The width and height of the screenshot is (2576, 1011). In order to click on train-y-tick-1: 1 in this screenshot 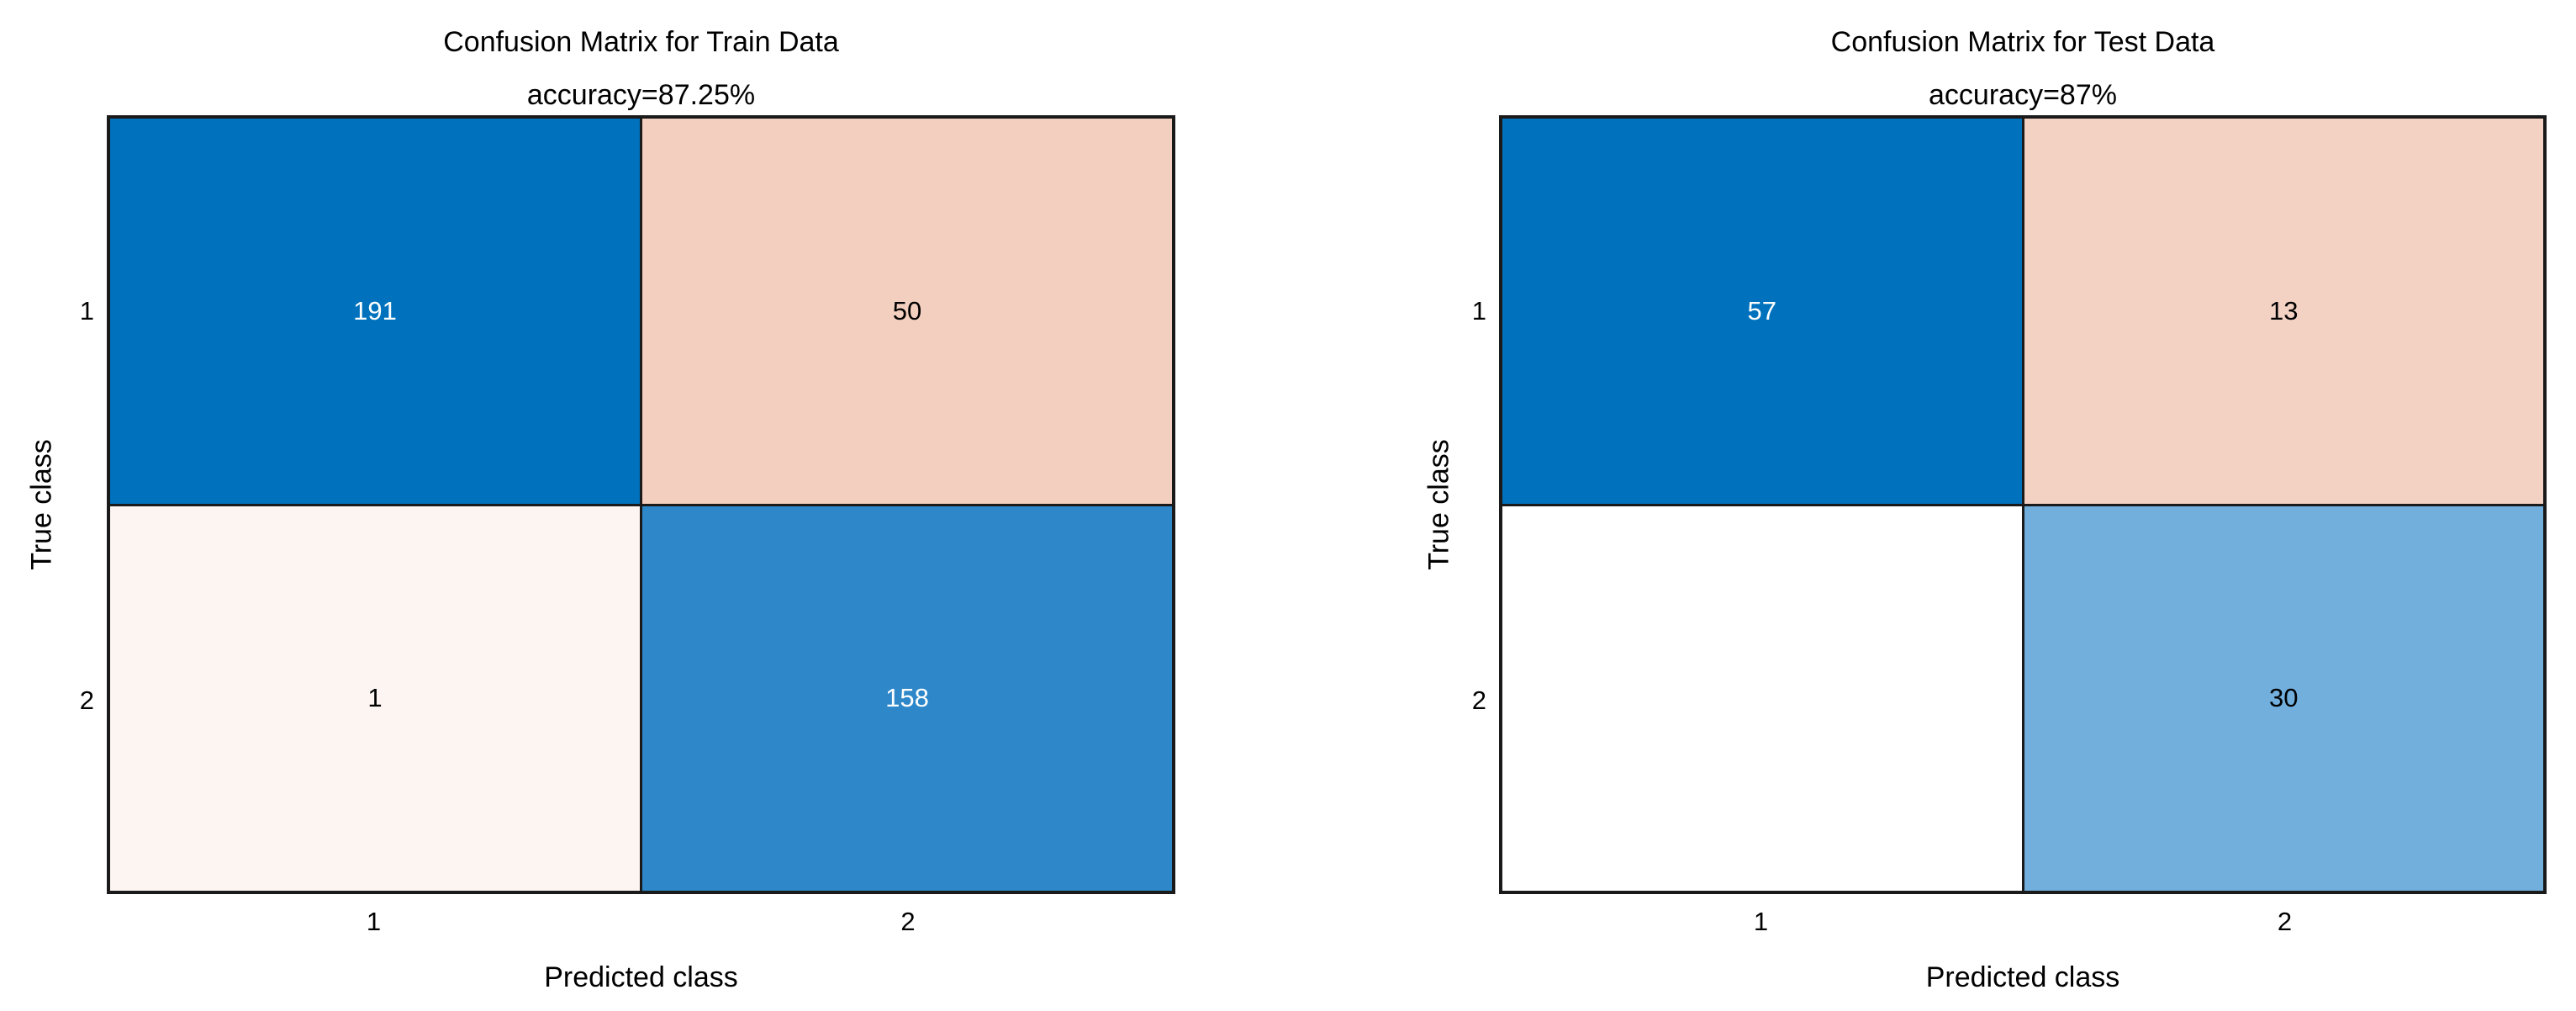, I will do `click(86, 311)`.